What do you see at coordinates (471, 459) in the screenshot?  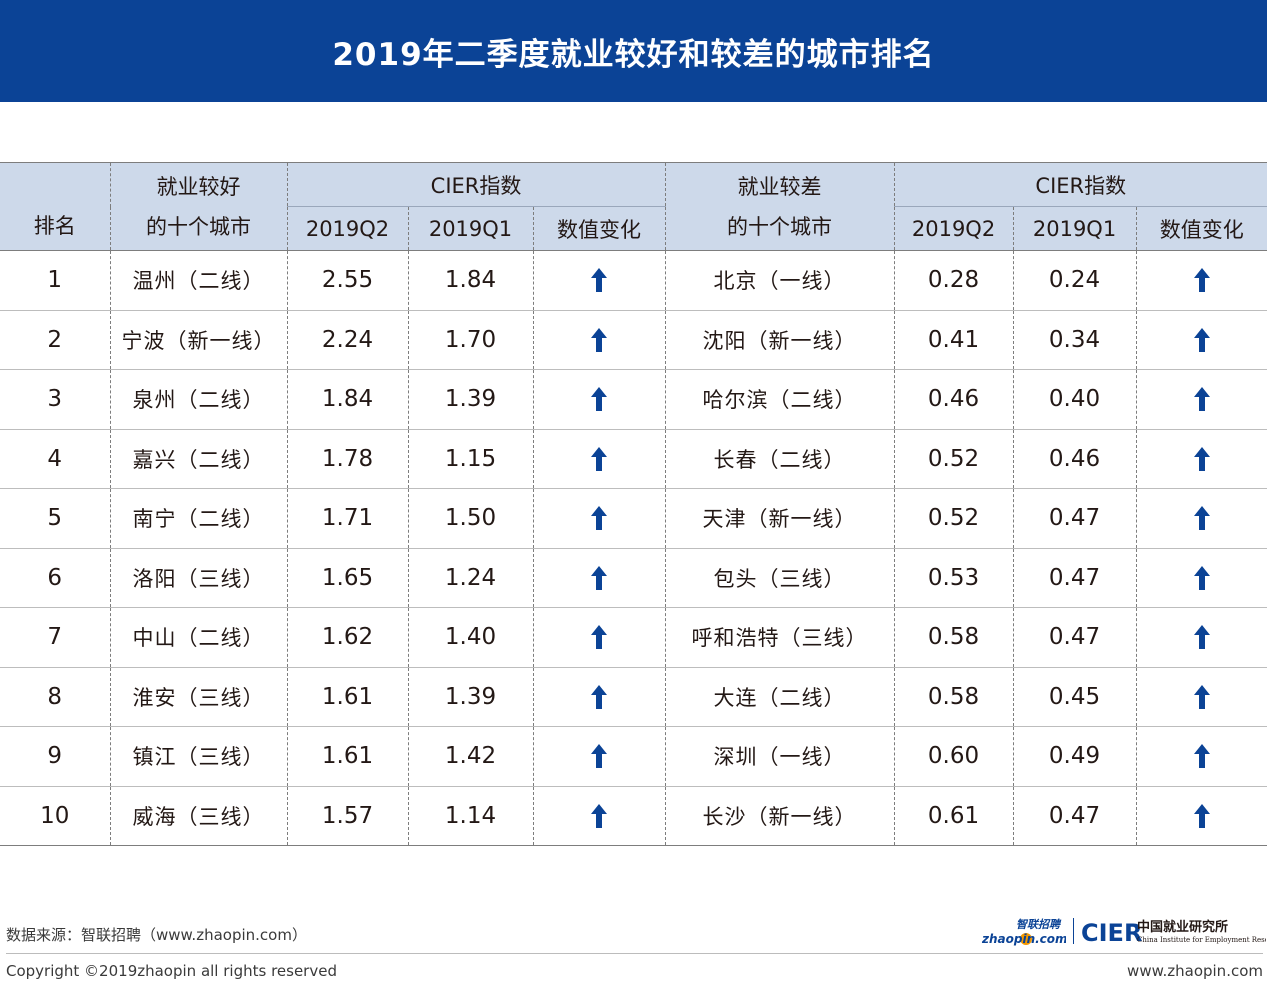 I see `good-q1-cell: 1.15` at bounding box center [471, 459].